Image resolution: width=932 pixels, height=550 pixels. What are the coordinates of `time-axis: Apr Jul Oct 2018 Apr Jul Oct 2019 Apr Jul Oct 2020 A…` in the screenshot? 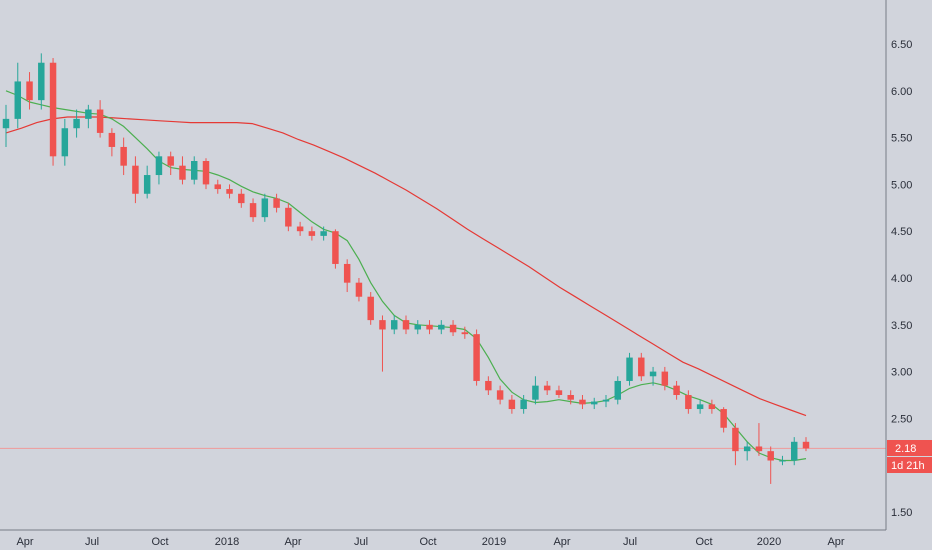 It's located at (430, 542).